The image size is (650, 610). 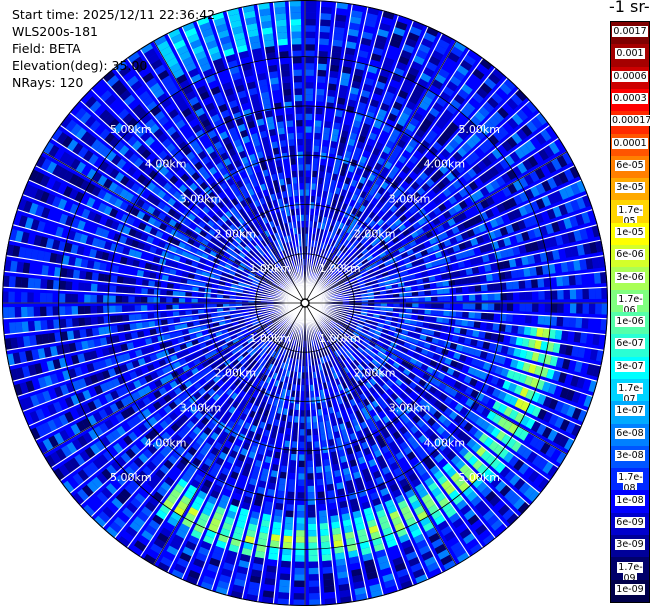 I want to click on ray-gap, so click(x=451, y=264).